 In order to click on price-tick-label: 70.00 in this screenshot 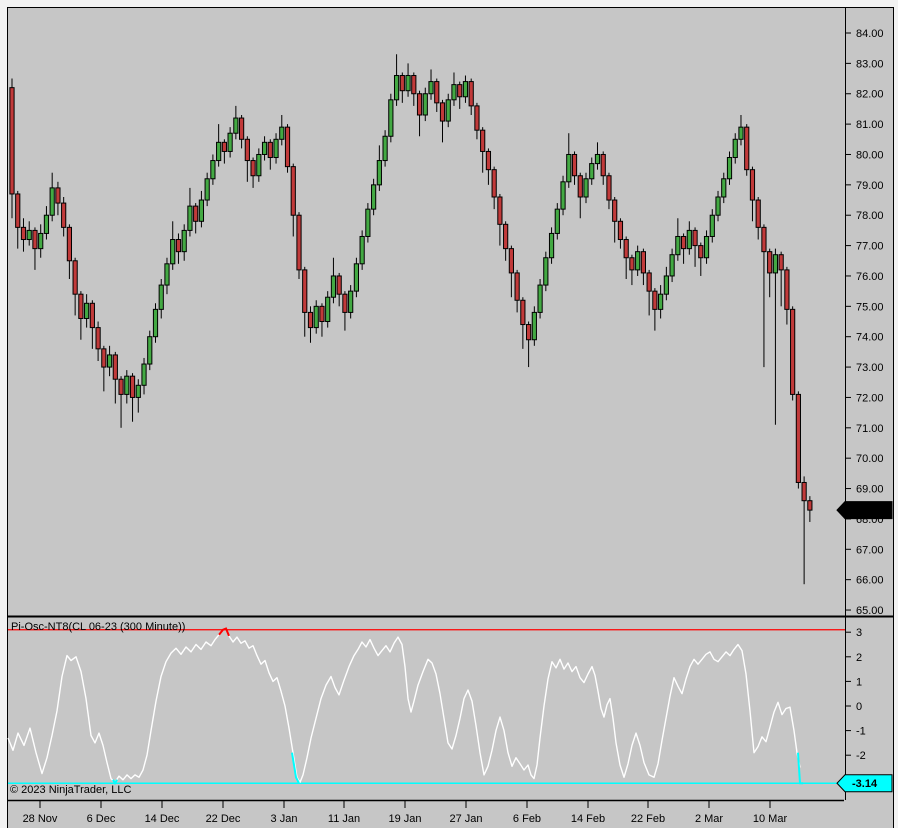, I will do `click(870, 459)`.